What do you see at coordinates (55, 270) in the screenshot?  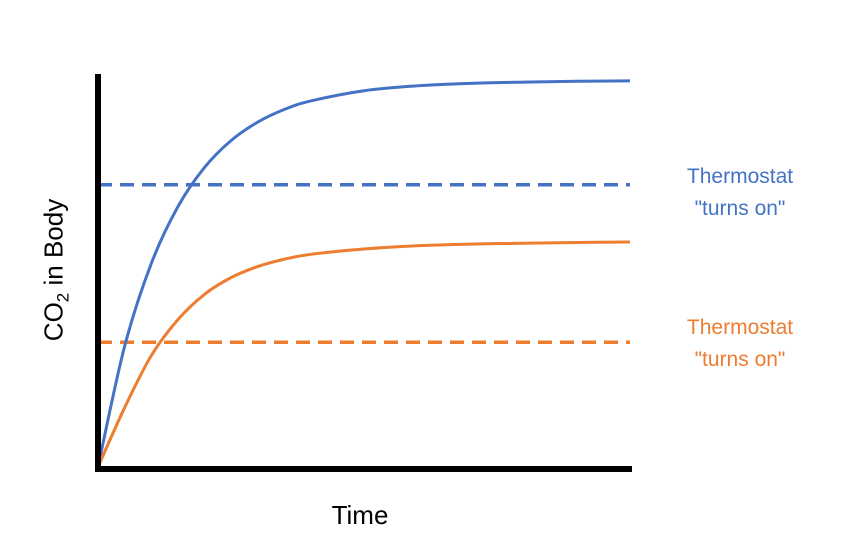 I see `y-axis-label: CO2 in Body` at bounding box center [55, 270].